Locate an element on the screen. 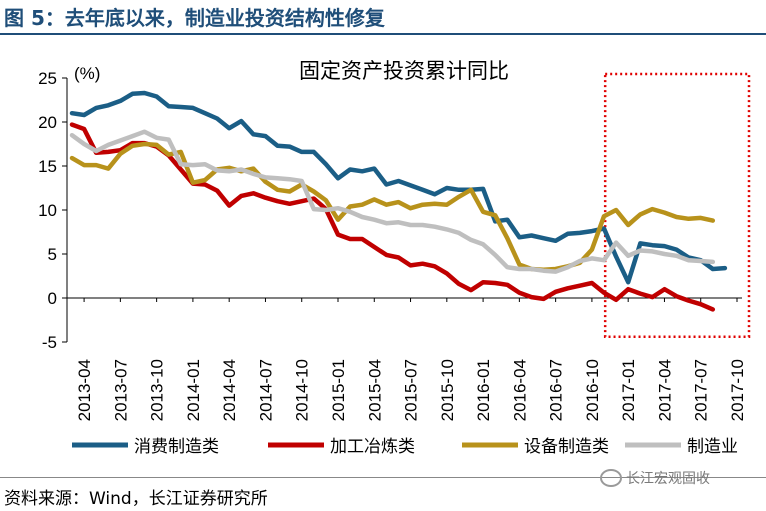  watermark: 长江宏观固收 is located at coordinates (655, 478).